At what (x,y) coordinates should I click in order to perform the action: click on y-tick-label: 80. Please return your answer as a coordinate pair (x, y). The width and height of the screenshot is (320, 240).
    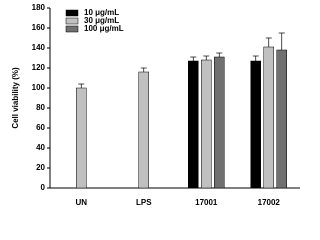
    Looking at the image, I should click on (40, 107).